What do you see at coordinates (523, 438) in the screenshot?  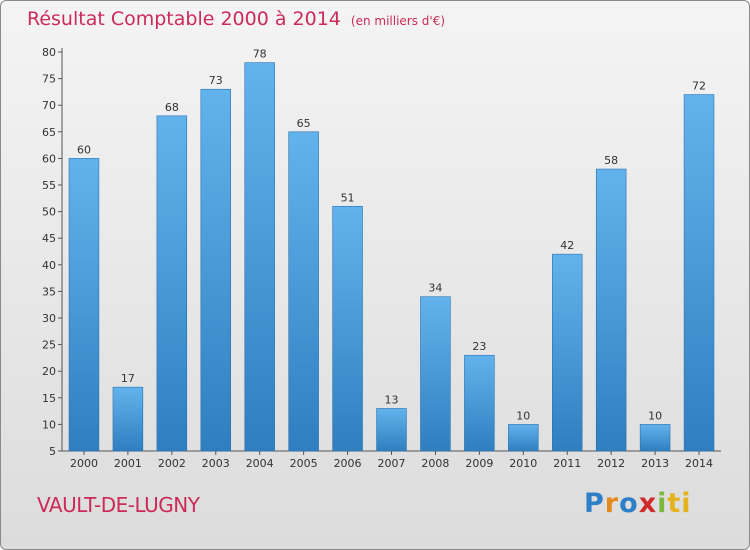 I see `bar-2010` at bounding box center [523, 438].